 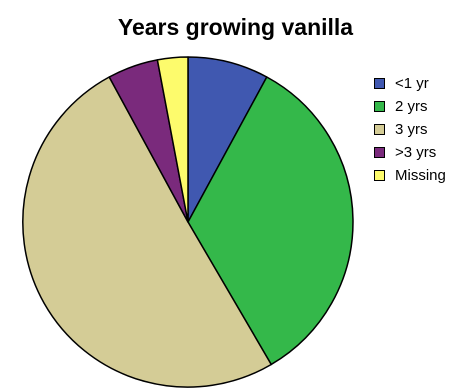 I want to click on legend-label: 2 yrs, so click(x=411, y=106).